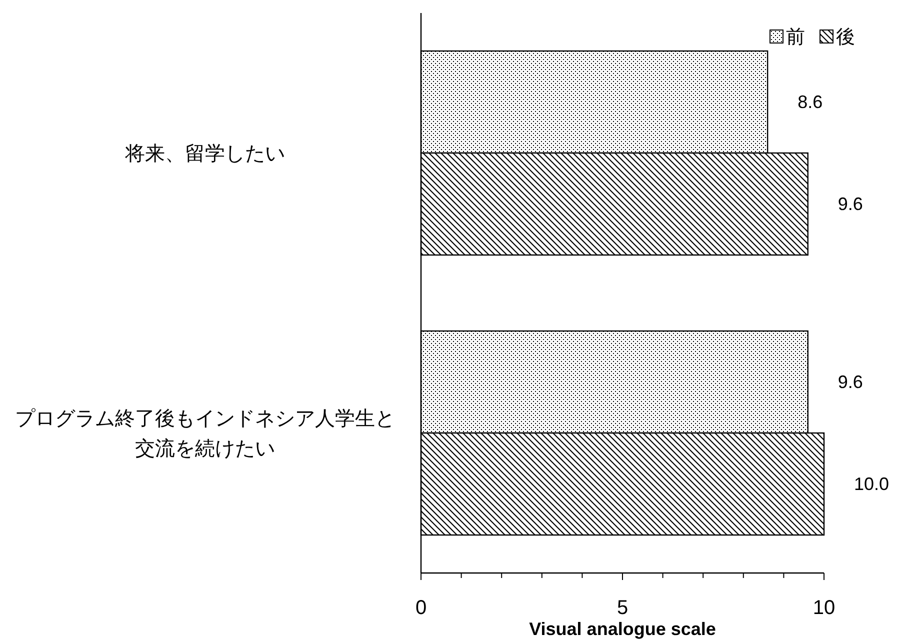 Image resolution: width=911 pixels, height=643 pixels. What do you see at coordinates (622, 608) in the screenshot?
I see `x-tick-label: 5` at bounding box center [622, 608].